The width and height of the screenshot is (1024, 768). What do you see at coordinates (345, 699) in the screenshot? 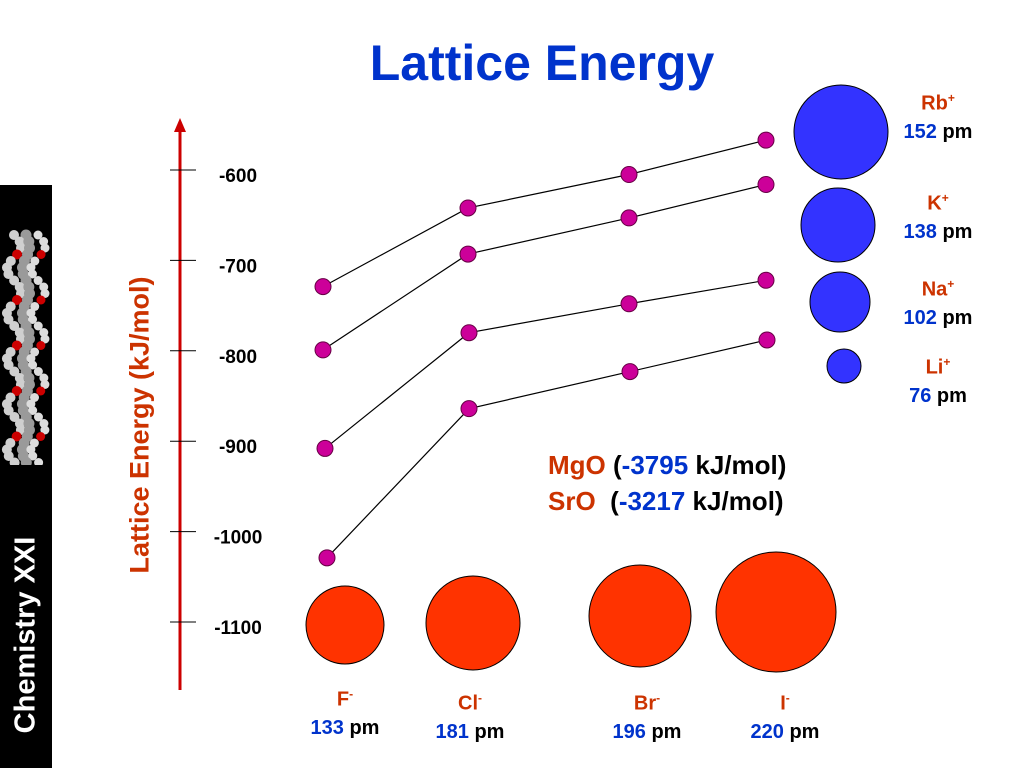
I see `anion-symbol: F-` at bounding box center [345, 699].